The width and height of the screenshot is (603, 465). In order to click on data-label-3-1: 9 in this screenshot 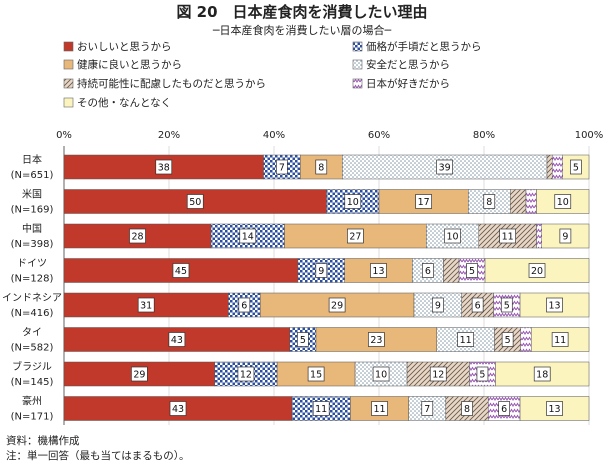, I will do `click(321, 271)`.